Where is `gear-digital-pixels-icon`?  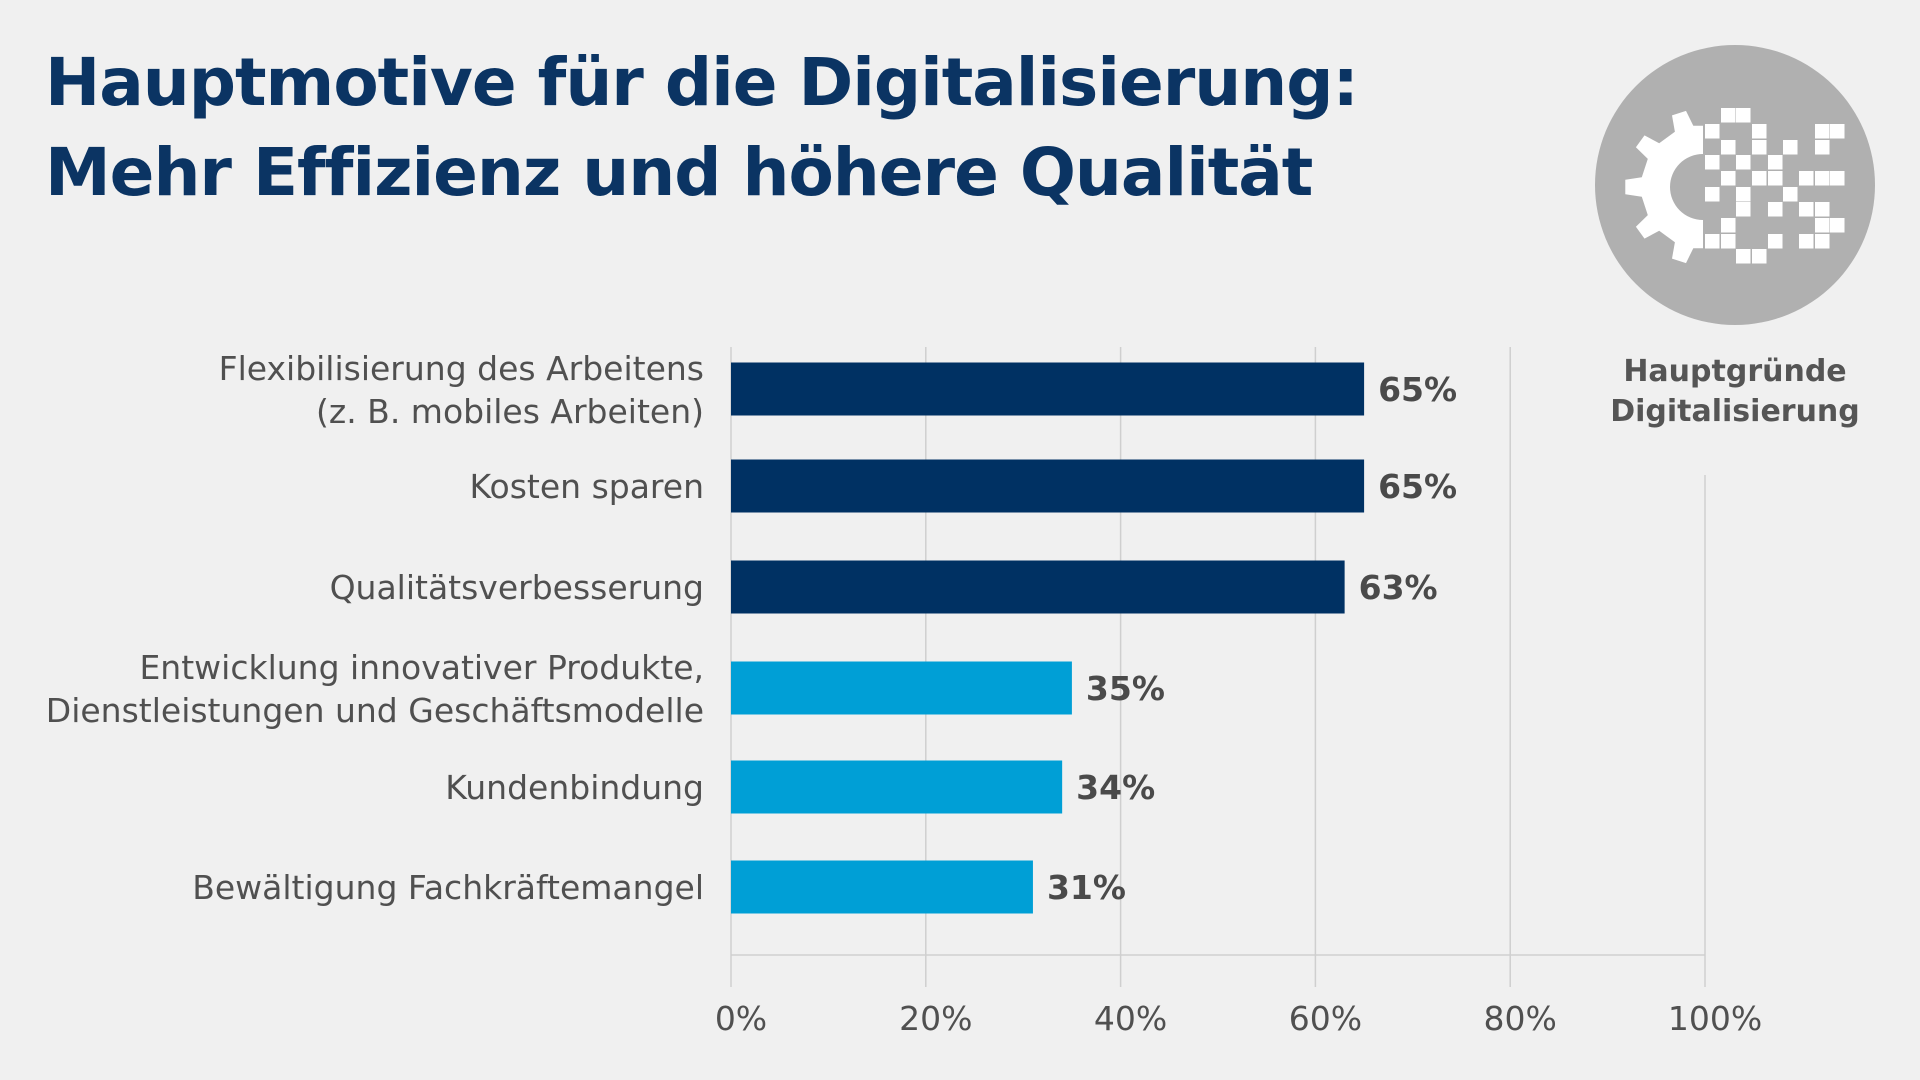 gear-digital-pixels-icon is located at coordinates (1735, 185).